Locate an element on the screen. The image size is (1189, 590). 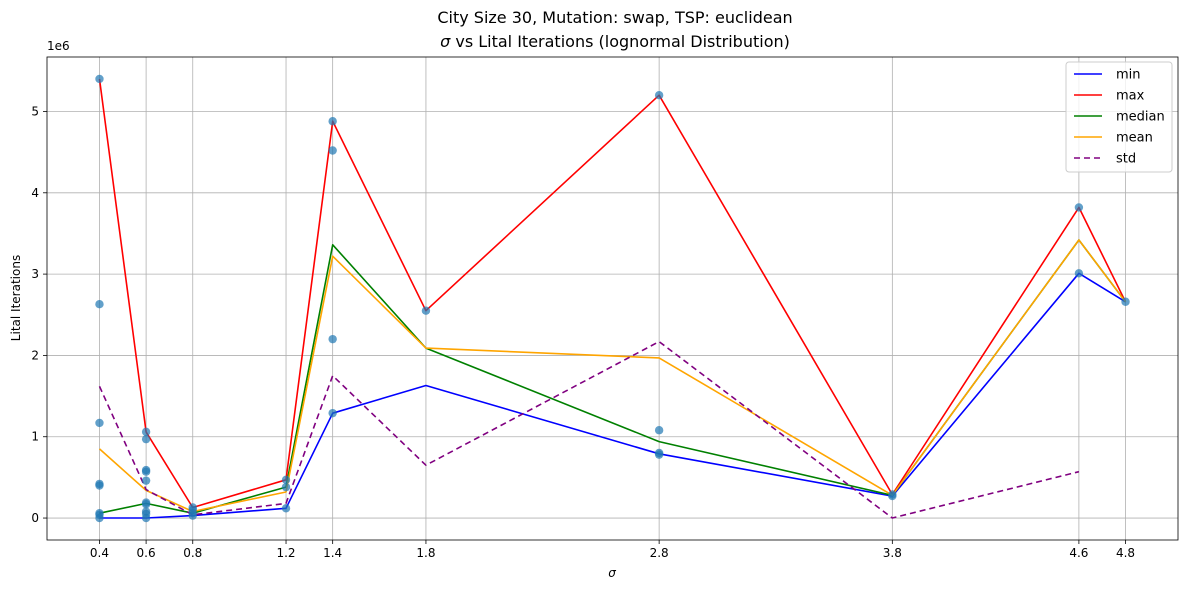
legend-label-median: median is located at coordinates (1140, 117).